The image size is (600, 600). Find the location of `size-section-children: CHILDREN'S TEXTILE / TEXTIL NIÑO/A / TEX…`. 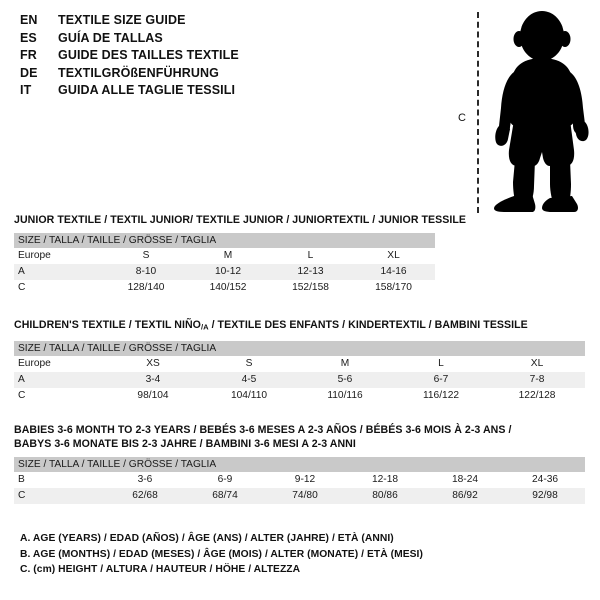

size-section-children: CHILDREN'S TEXTILE / TEXTIL NIÑO/A / TEX… is located at coordinates (300, 361).